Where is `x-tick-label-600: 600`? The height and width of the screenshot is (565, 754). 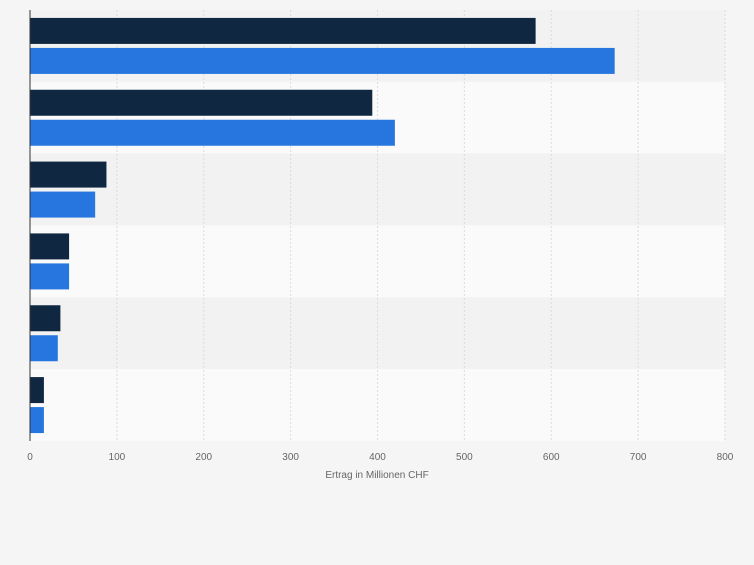 x-tick-label-600: 600 is located at coordinates (551, 457).